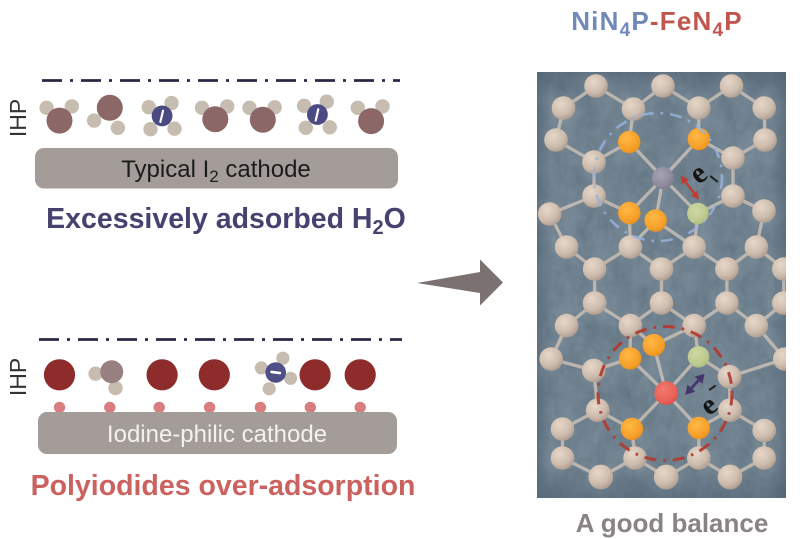 This screenshot has width=800, height=539. I want to click on svg-text: NiN4P-FeN4P, so click(657, 23).